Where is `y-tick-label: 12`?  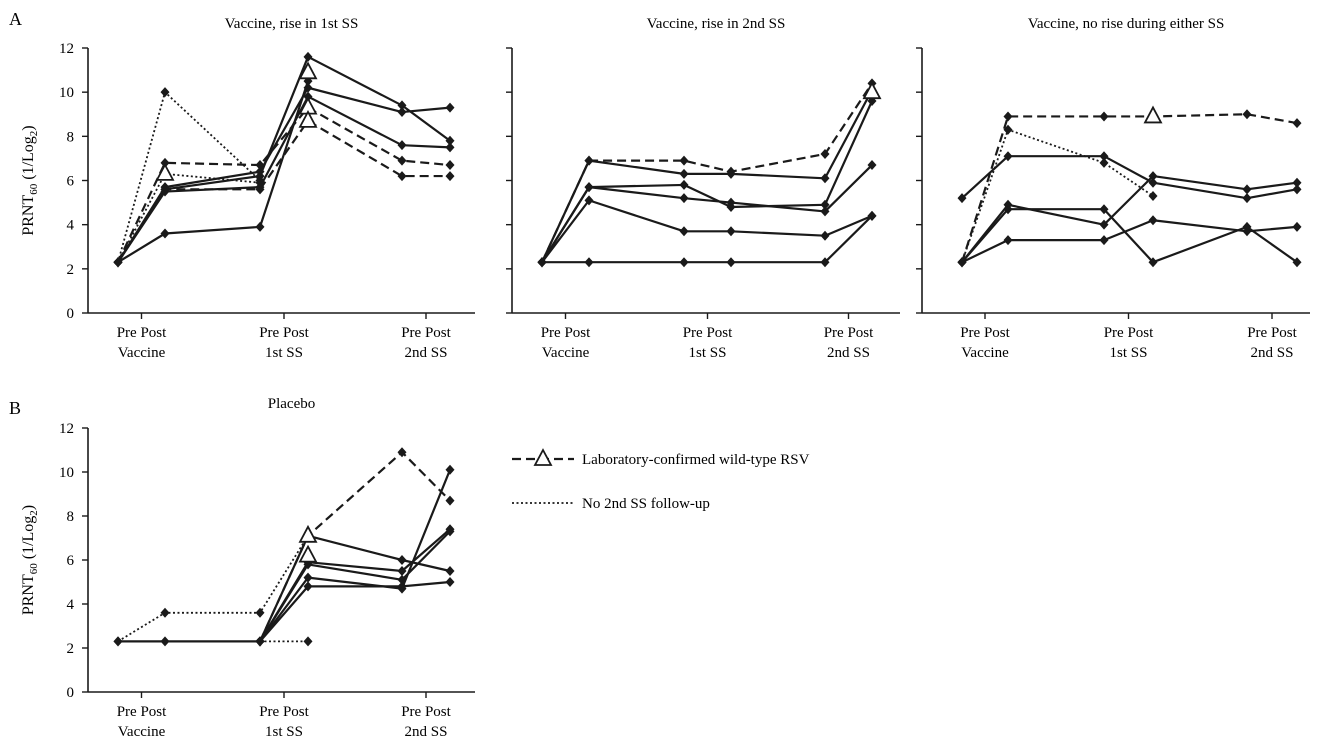
y-tick-label: 12 is located at coordinates (66, 429).